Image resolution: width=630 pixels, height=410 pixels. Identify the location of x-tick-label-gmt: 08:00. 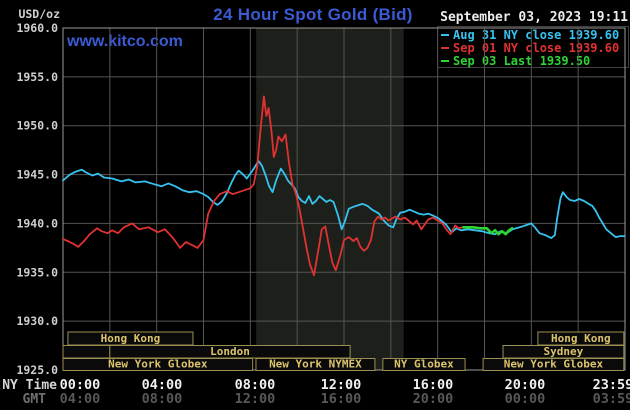
(162, 399).